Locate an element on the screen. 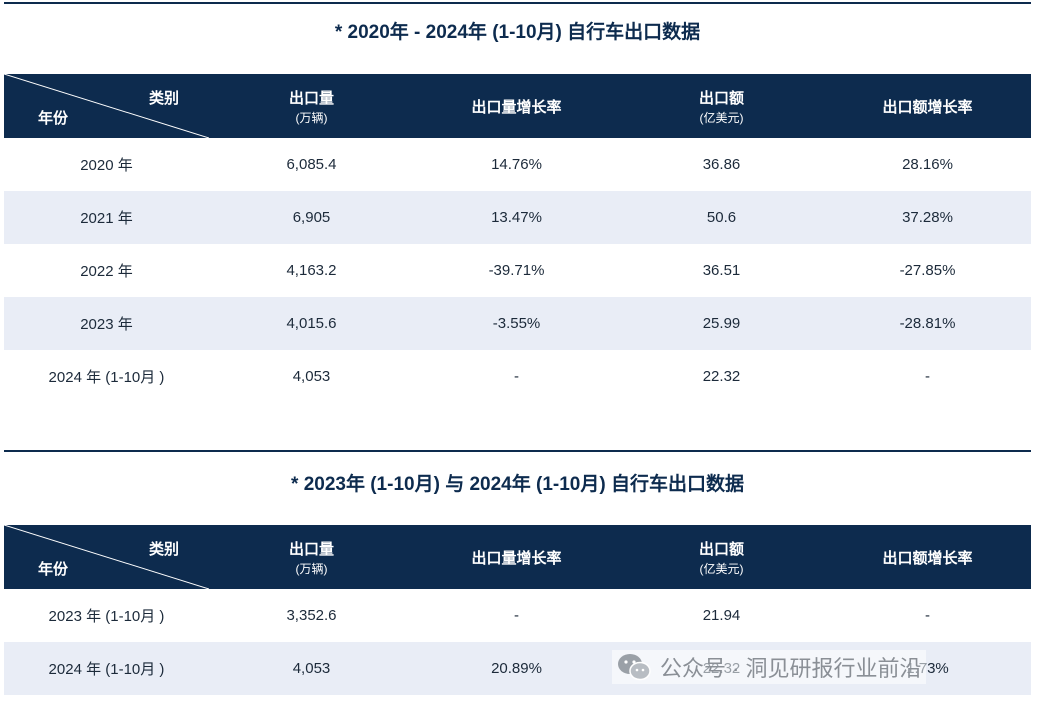 This screenshot has width=1039, height=707. table2-corner-header: 类别 年份 is located at coordinates (106, 557).